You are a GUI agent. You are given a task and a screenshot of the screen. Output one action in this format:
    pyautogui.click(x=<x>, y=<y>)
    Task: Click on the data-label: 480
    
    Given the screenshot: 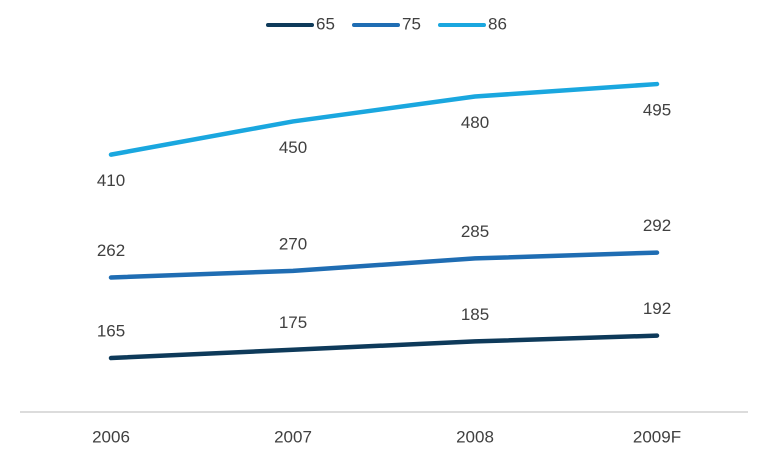 What is the action you would take?
    pyautogui.click(x=475, y=122)
    